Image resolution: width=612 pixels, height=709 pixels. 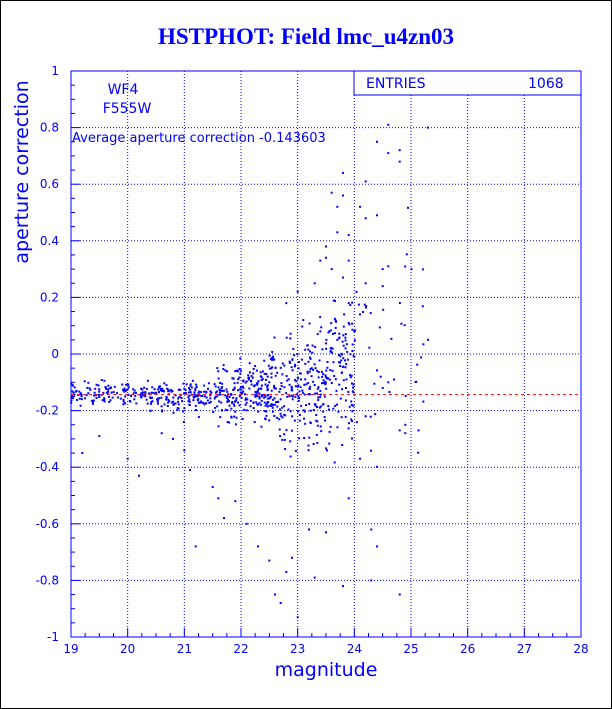 What do you see at coordinates (49, 297) in the screenshot?
I see `y-tick-label: 0.2` at bounding box center [49, 297].